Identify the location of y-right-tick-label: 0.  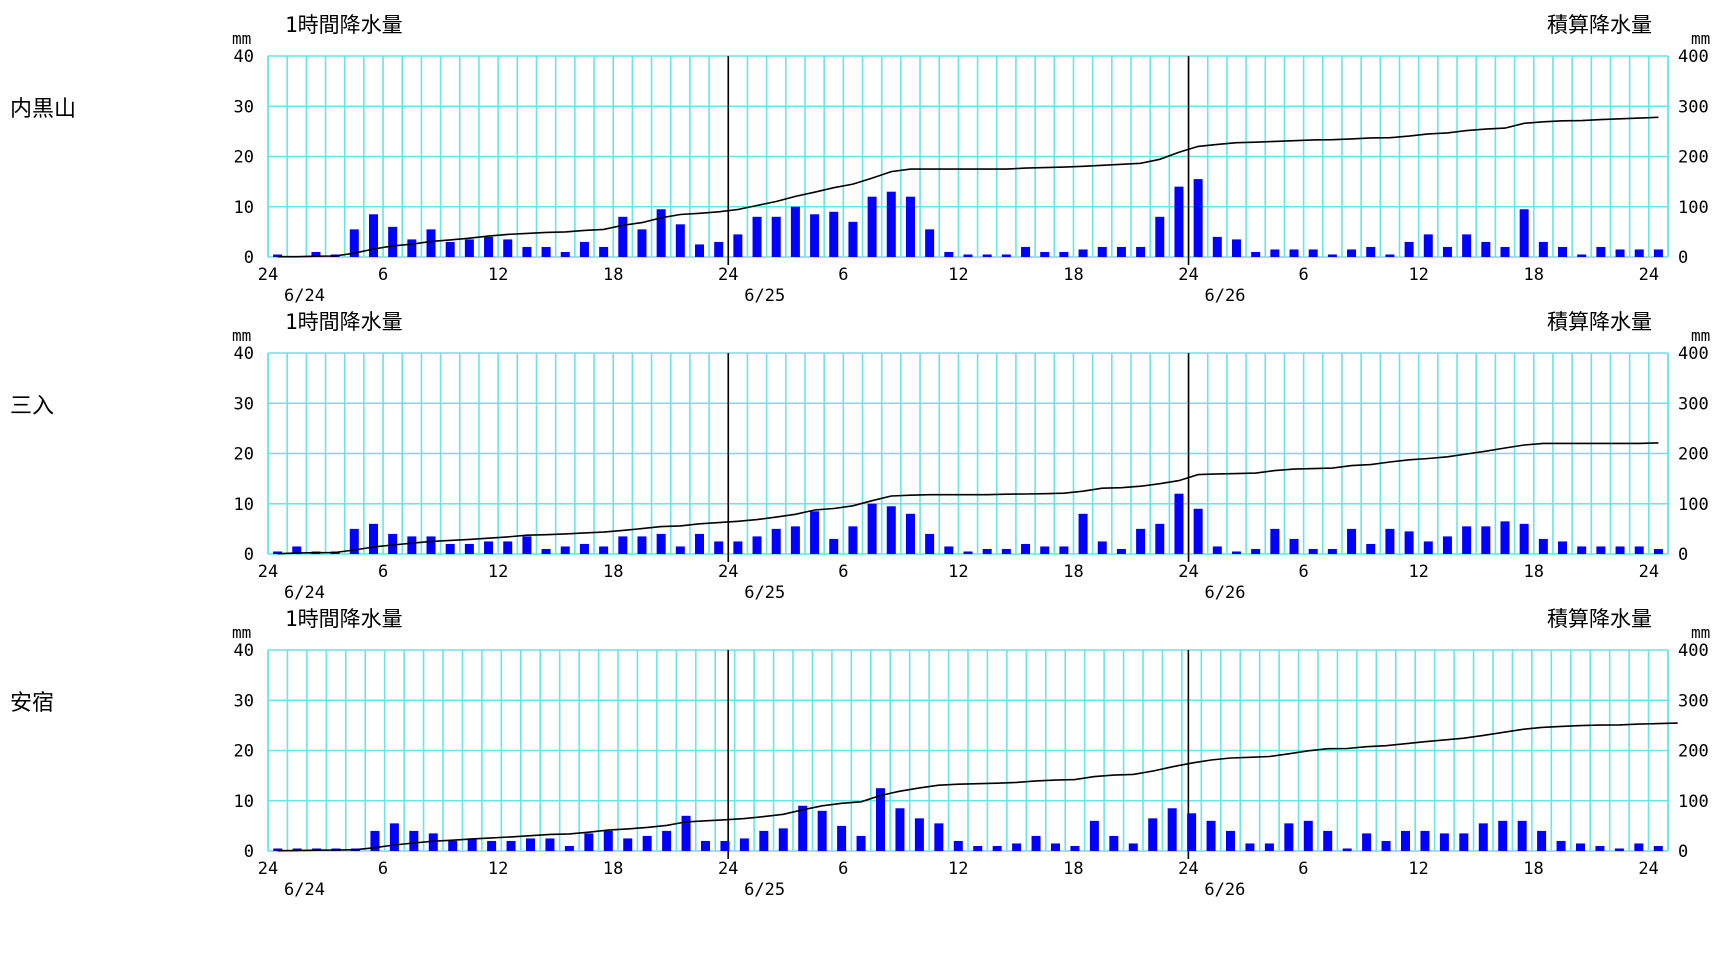
(1683, 258).